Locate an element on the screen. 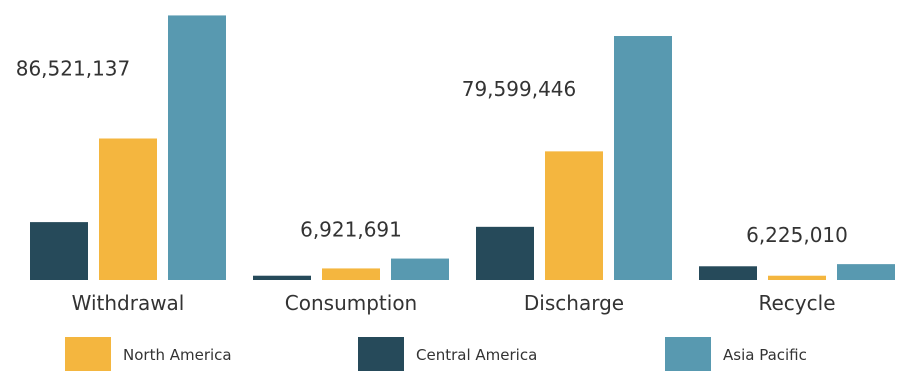 The height and width of the screenshot is (372, 907). legend-swatch-north-america is located at coordinates (88, 354).